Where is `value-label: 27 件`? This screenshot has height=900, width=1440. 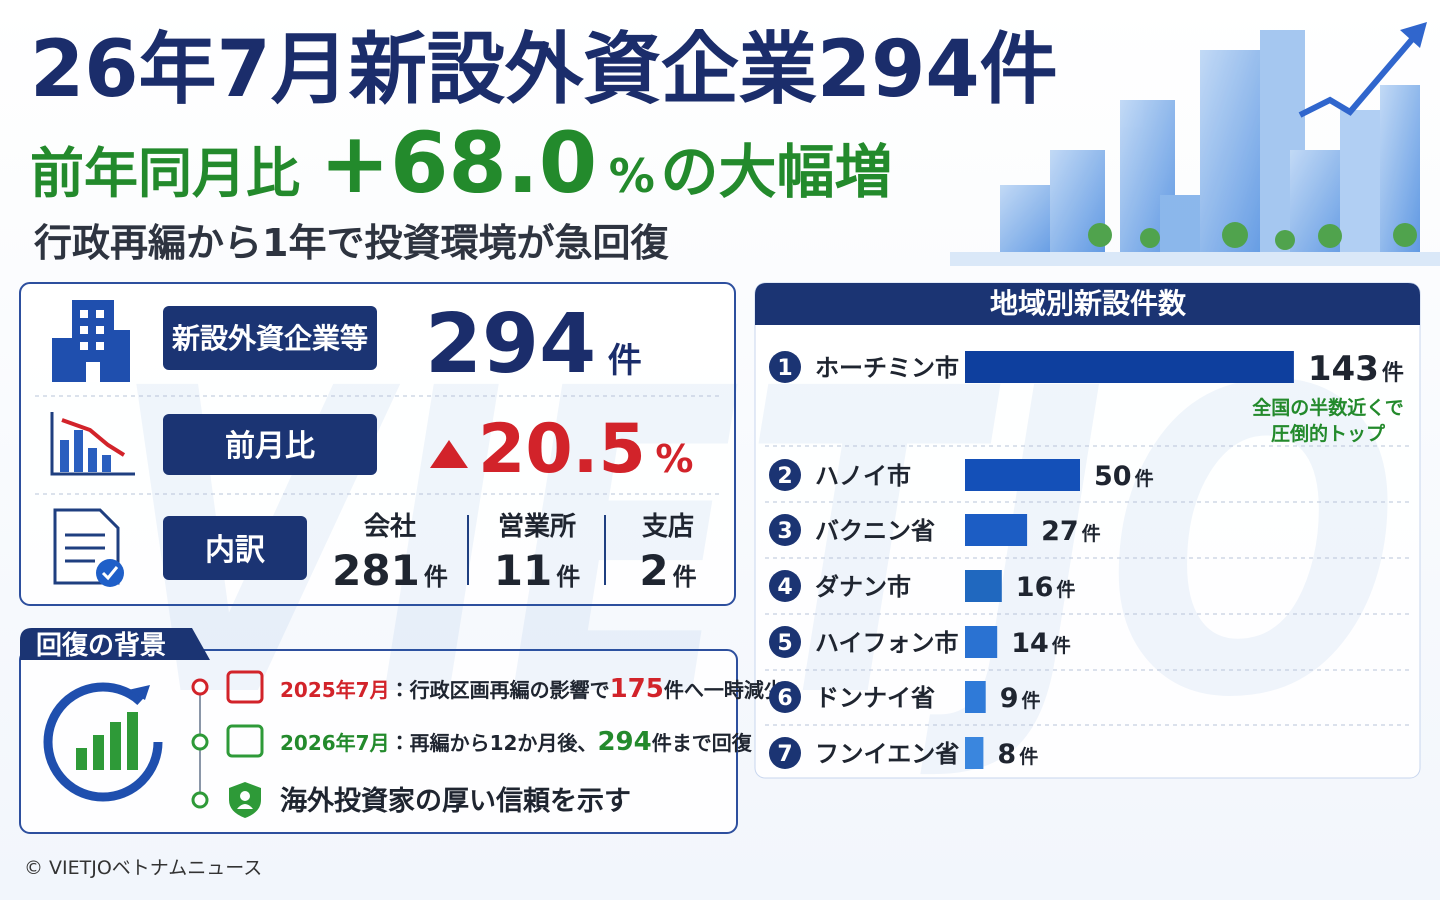 value-label: 27 件 is located at coordinates (1071, 531).